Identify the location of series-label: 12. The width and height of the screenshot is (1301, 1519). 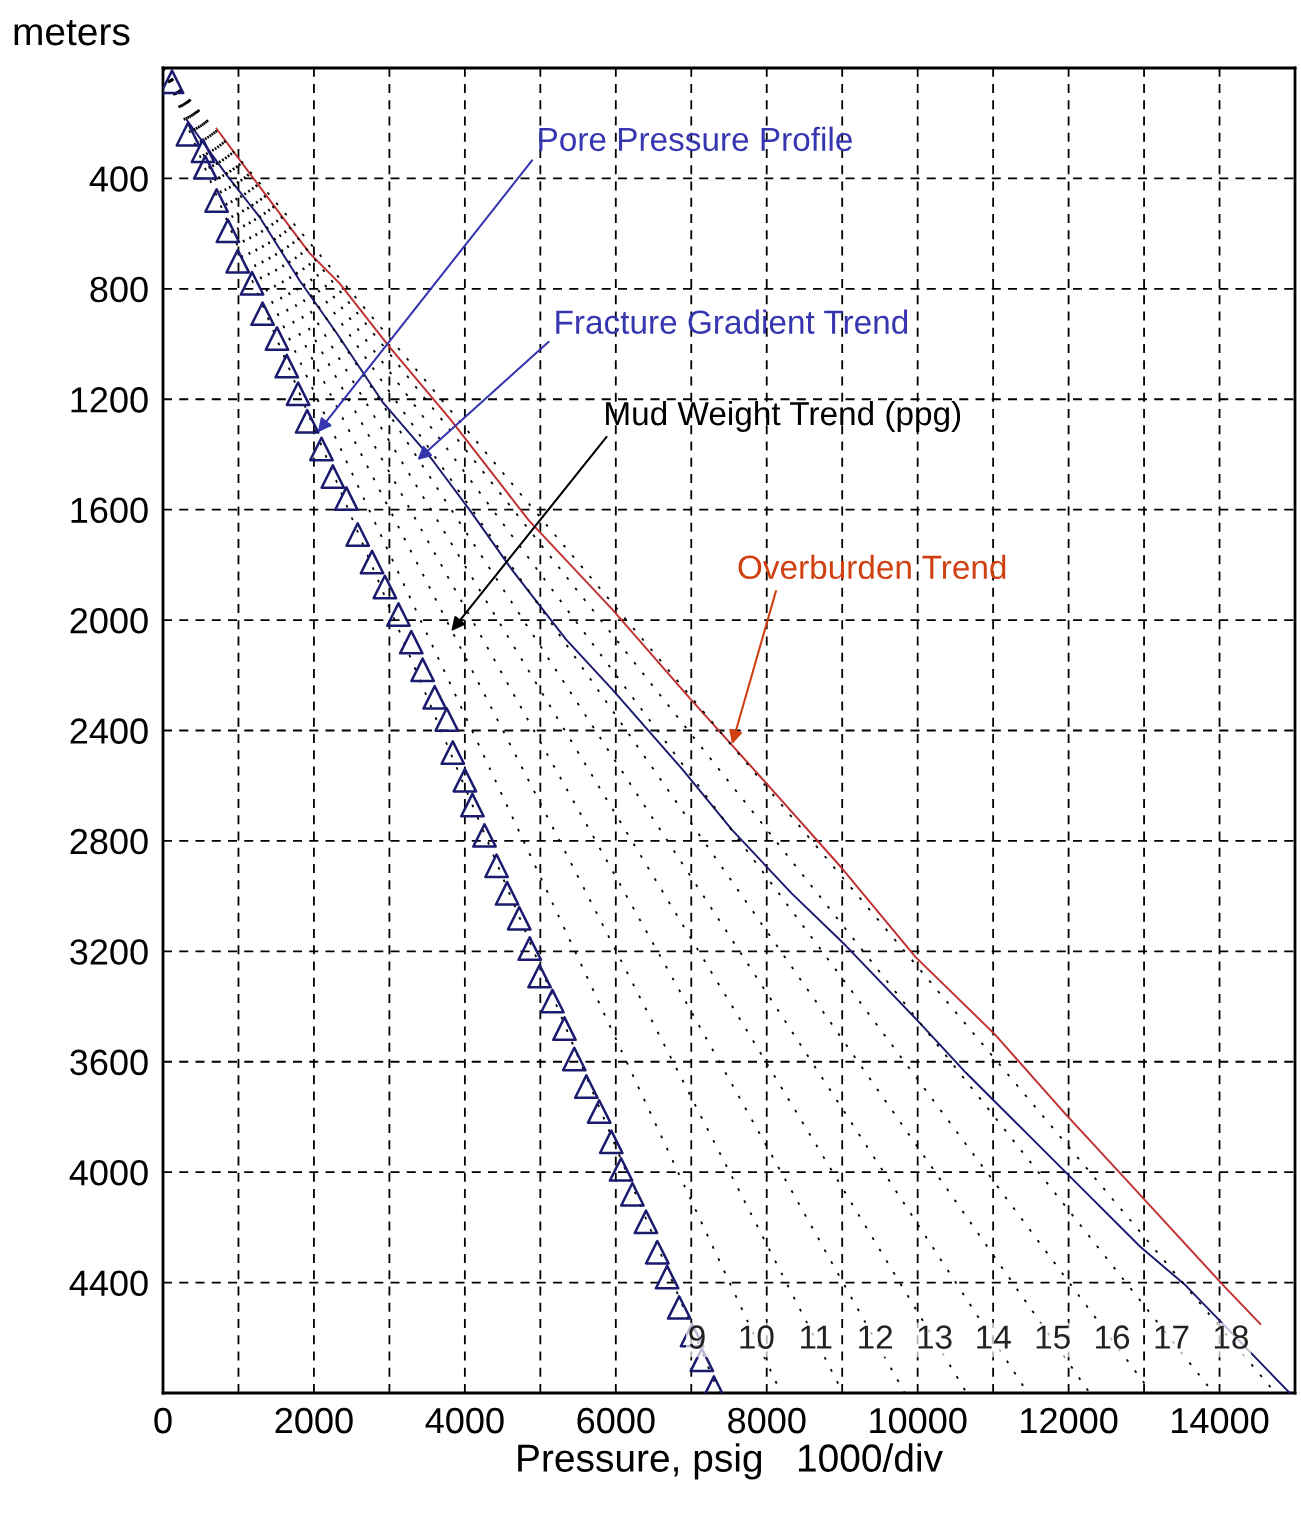
(876, 1337).